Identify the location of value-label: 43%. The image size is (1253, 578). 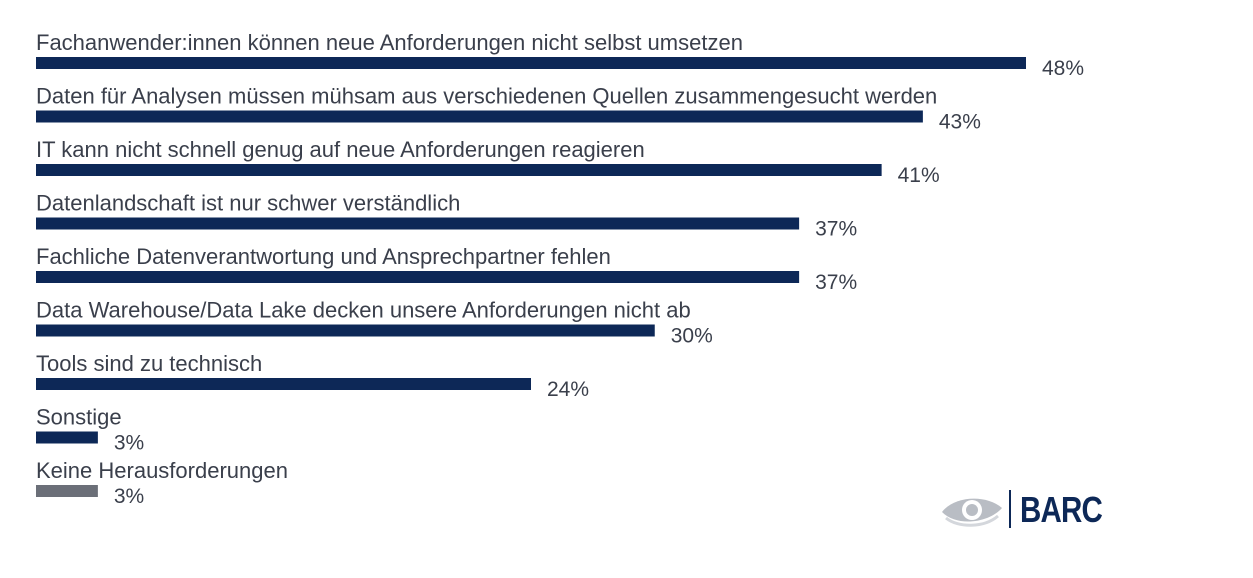
(960, 122).